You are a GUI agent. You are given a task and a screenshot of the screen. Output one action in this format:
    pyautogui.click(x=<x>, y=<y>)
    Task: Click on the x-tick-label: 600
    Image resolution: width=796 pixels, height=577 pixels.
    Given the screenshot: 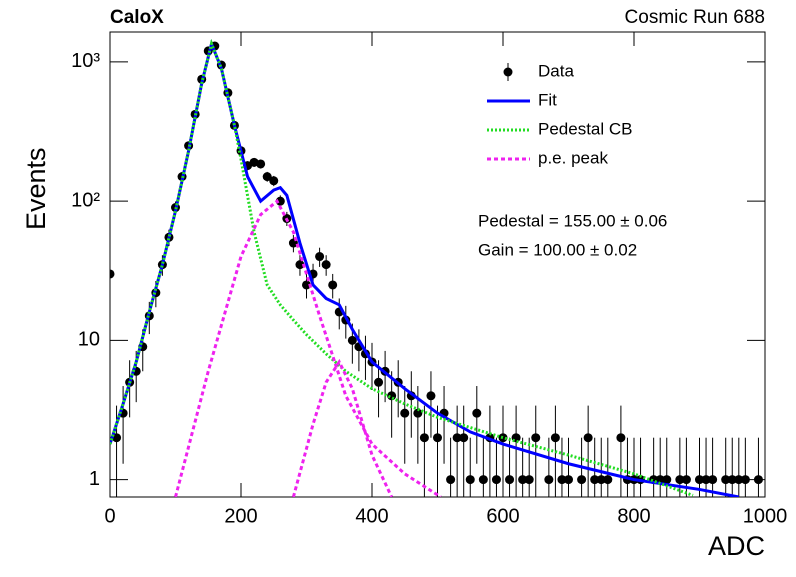 What is the action you would take?
    pyautogui.click(x=502, y=516)
    